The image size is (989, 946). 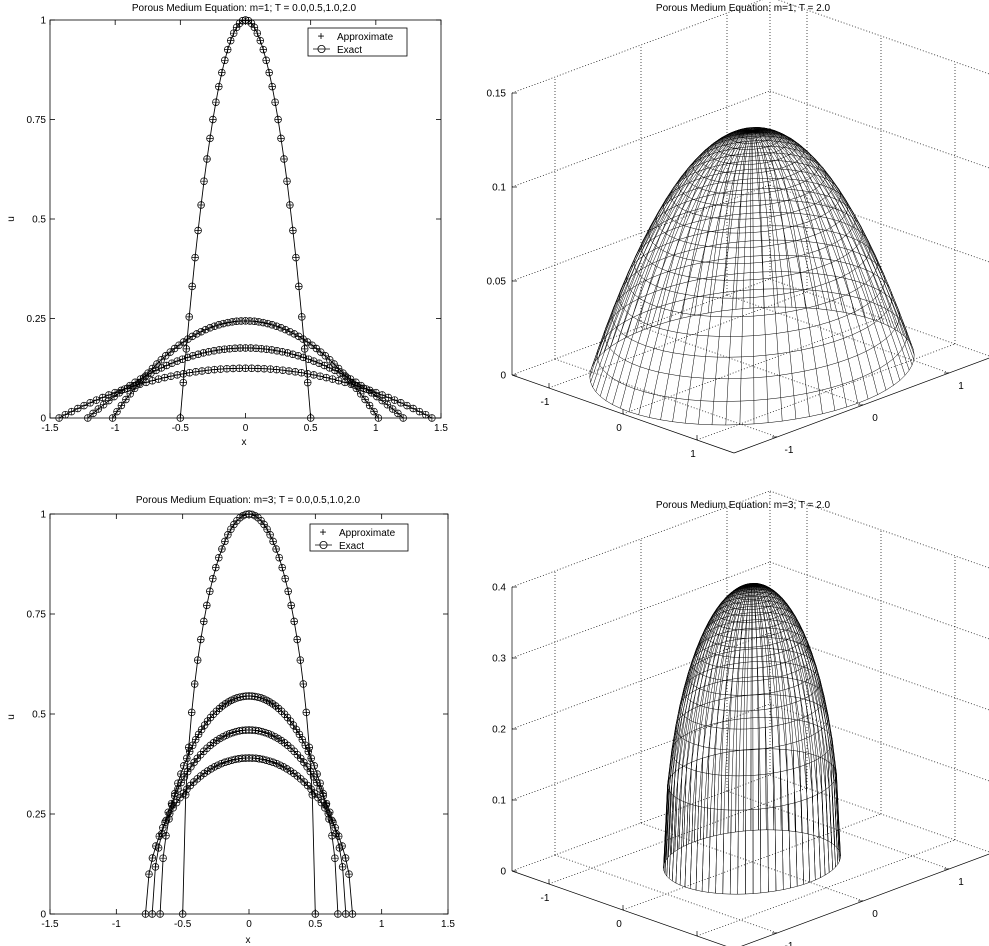 What do you see at coordinates (503, 872) in the screenshot?
I see `z-tick-label: 0` at bounding box center [503, 872].